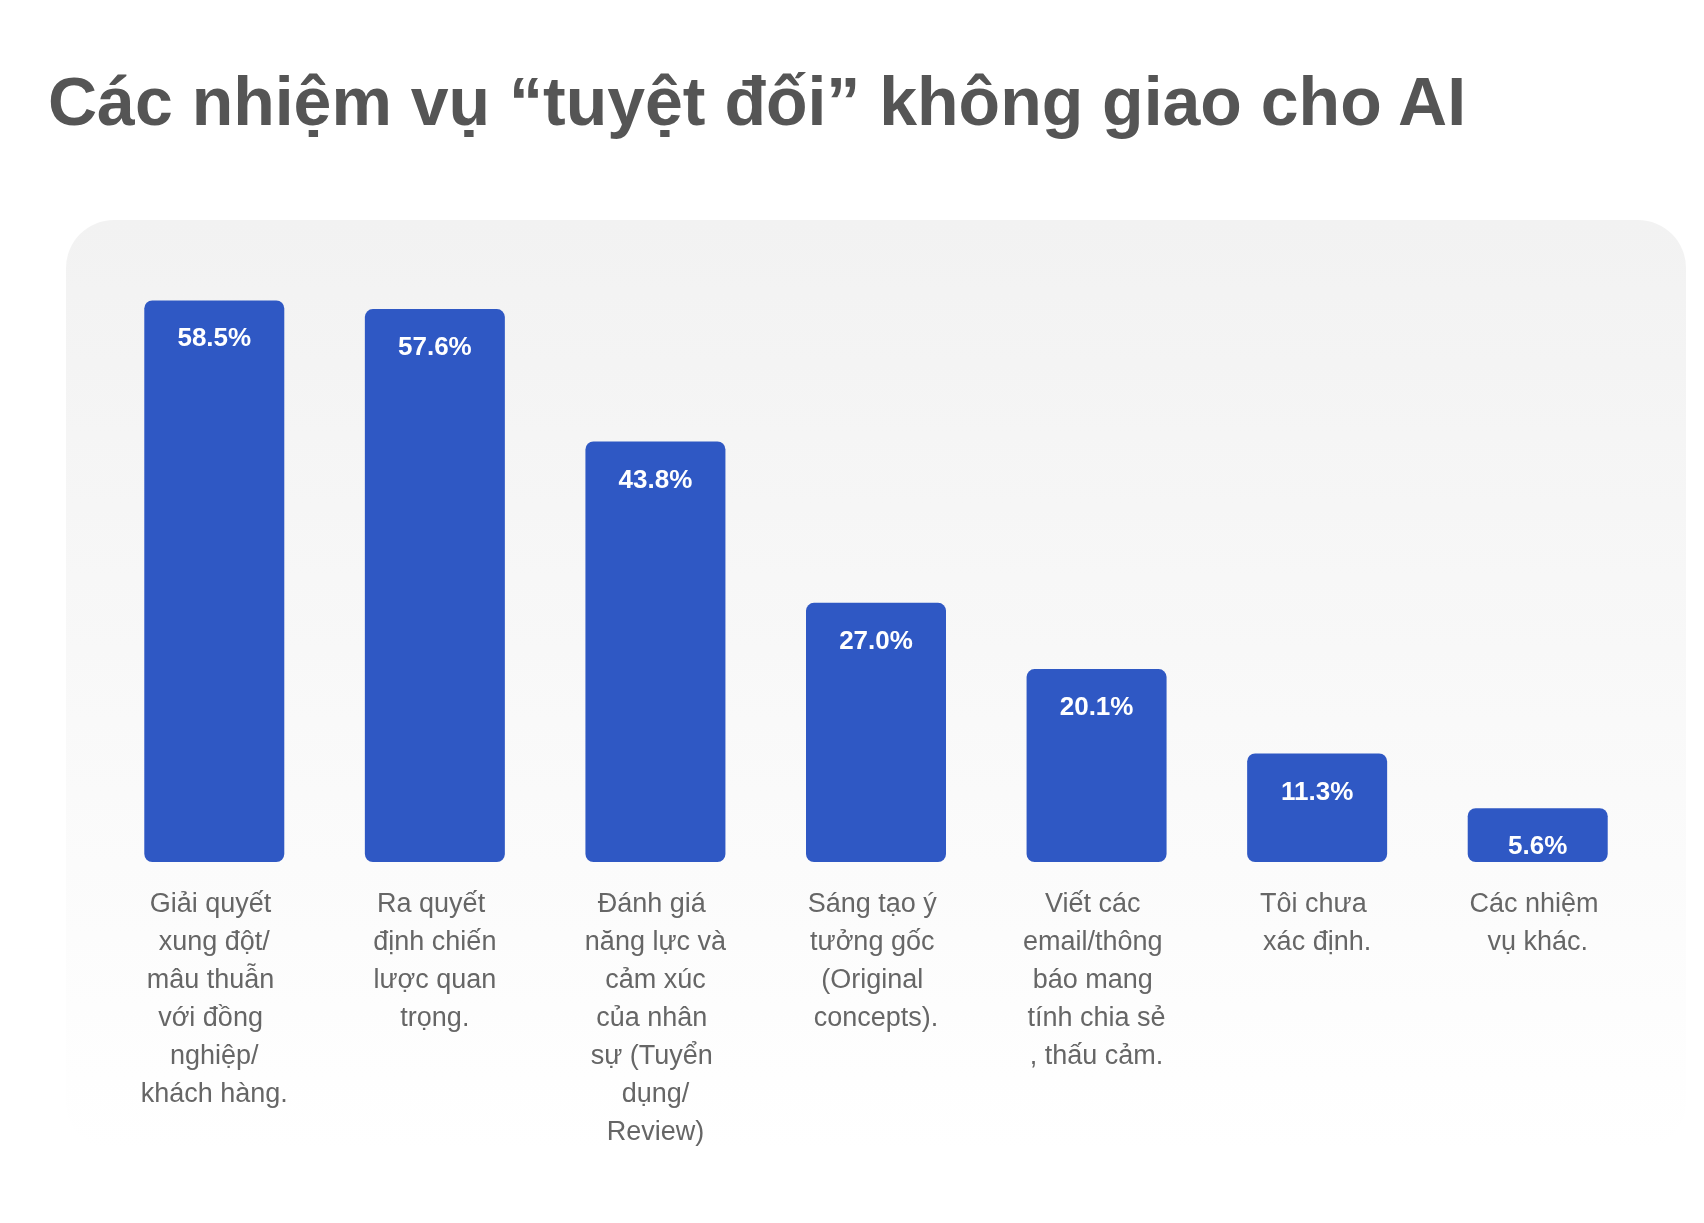 This screenshot has height=1223, width=1704. I want to click on x-tick-label: Giải quyết xung đột/mâu thuẫn với đồng nghiệp/khách hàng., so click(214, 998).